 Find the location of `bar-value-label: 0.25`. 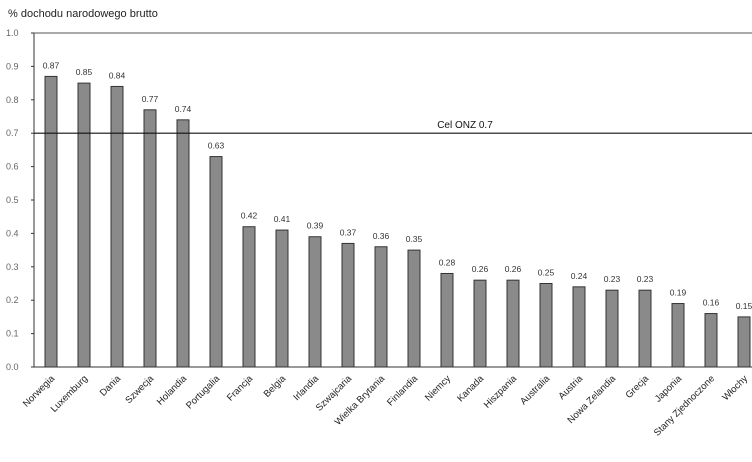

bar-value-label: 0.25 is located at coordinates (546, 273).